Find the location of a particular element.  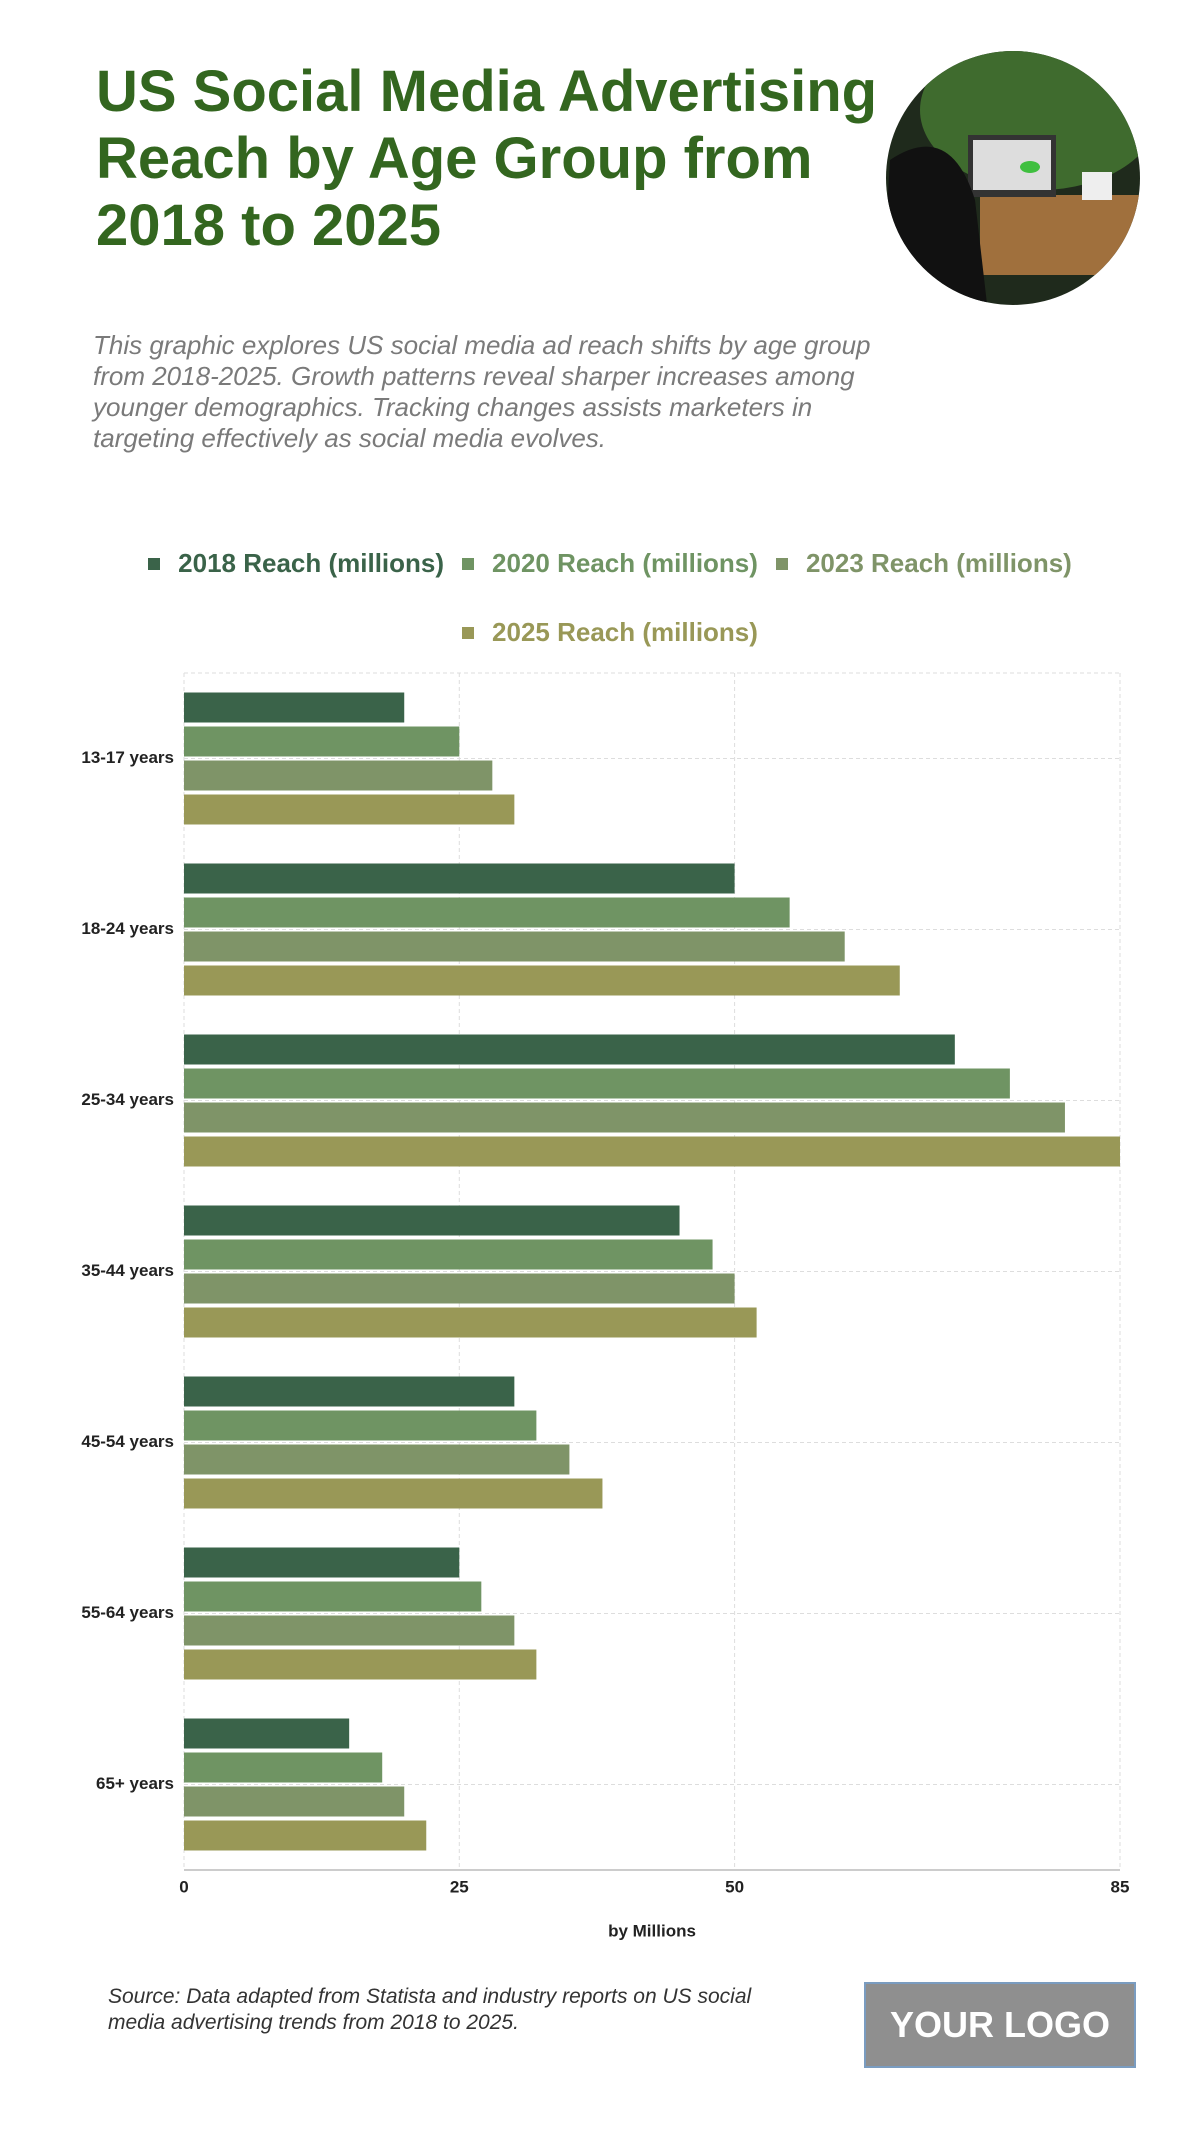

x-tick-label: 50 is located at coordinates (734, 1886).